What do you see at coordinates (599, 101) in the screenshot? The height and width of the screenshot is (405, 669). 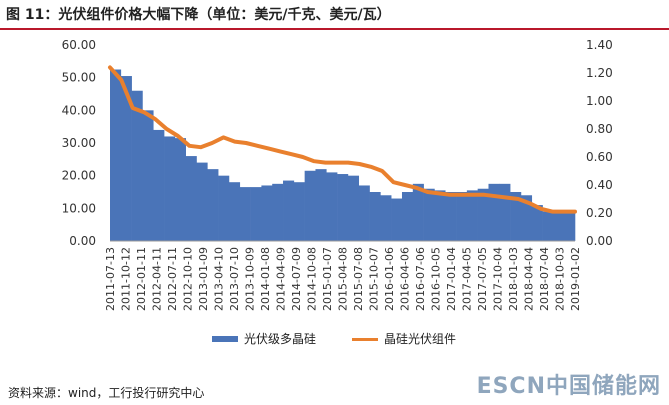 I see `right-y-tick-label: 1.00` at bounding box center [599, 101].